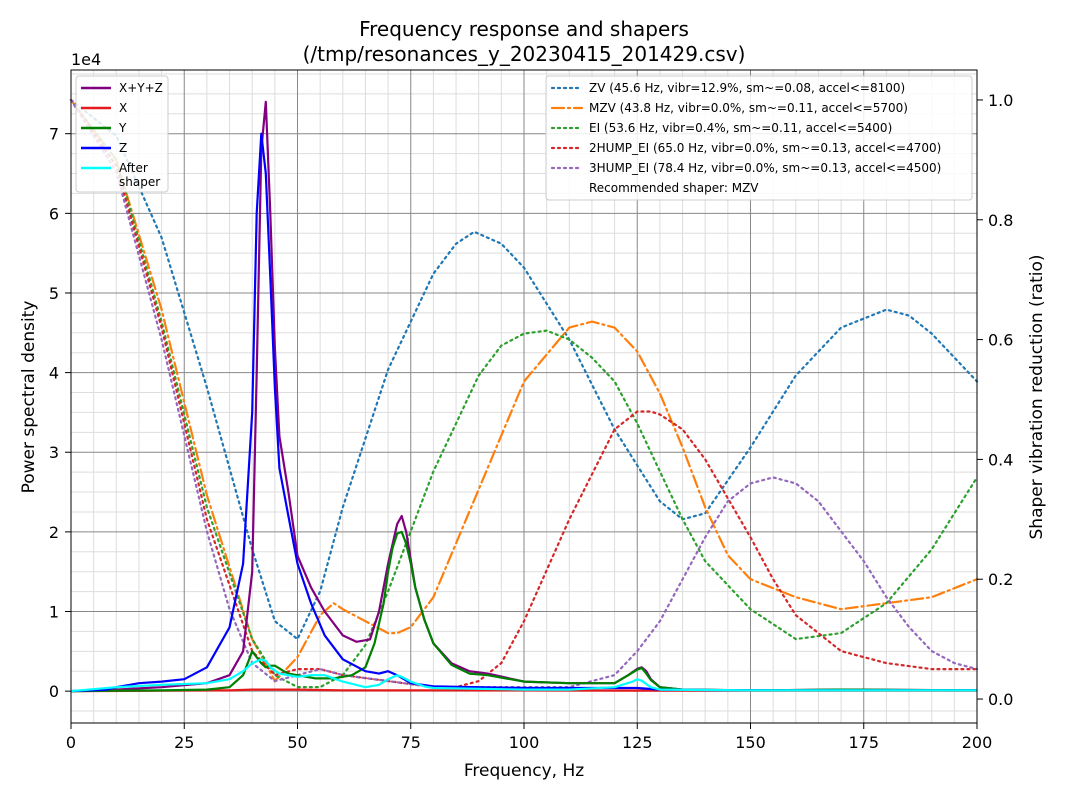 The image size is (1067, 800). What do you see at coordinates (524, 54) in the screenshot?
I see `chart-subtitle: (/tmp/resonances_y_20230415_201429.csv)` at bounding box center [524, 54].